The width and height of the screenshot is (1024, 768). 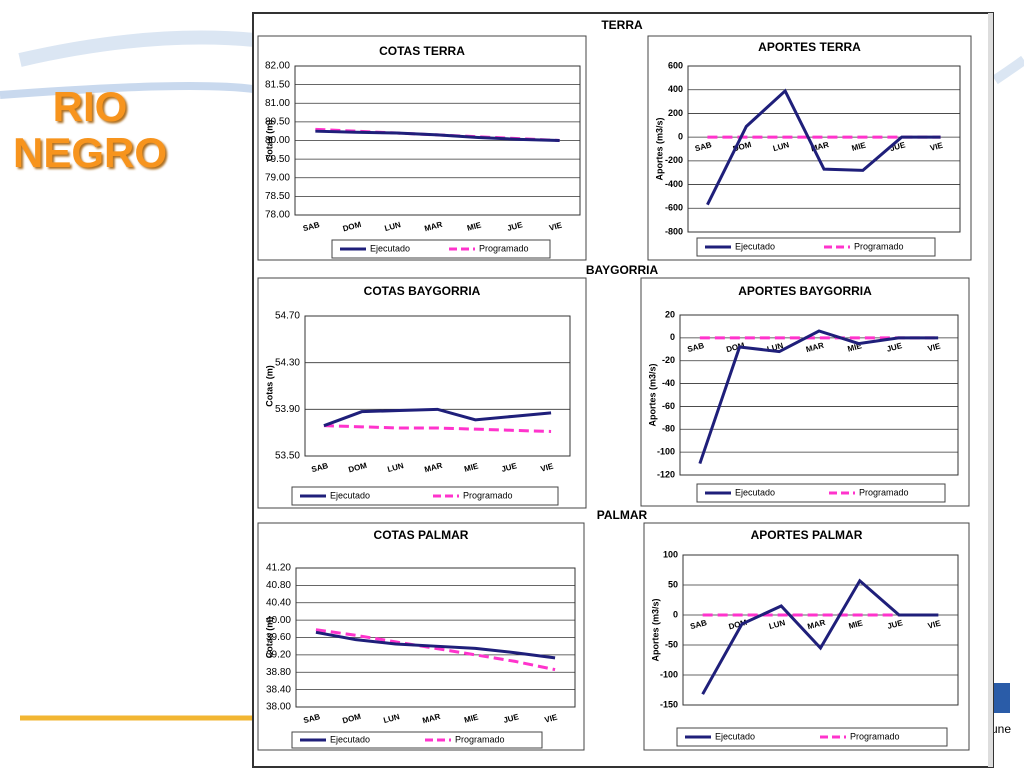 What do you see at coordinates (671, 644) in the screenshot?
I see `y-tick-label: -50` at bounding box center [671, 644].